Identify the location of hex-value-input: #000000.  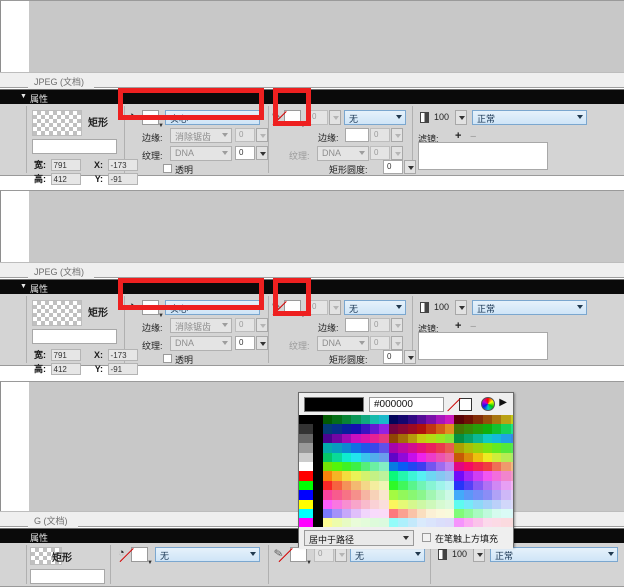
(406, 404).